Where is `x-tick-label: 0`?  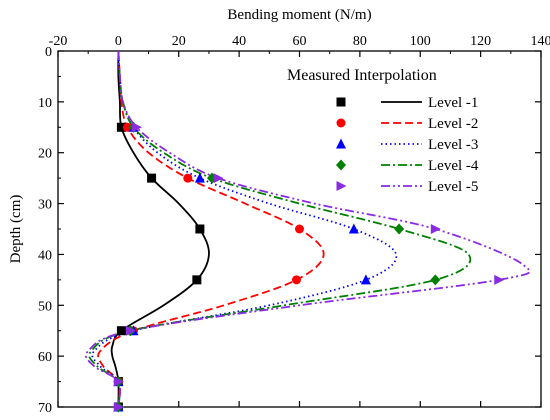
x-tick-label: 0 is located at coordinates (118, 41).